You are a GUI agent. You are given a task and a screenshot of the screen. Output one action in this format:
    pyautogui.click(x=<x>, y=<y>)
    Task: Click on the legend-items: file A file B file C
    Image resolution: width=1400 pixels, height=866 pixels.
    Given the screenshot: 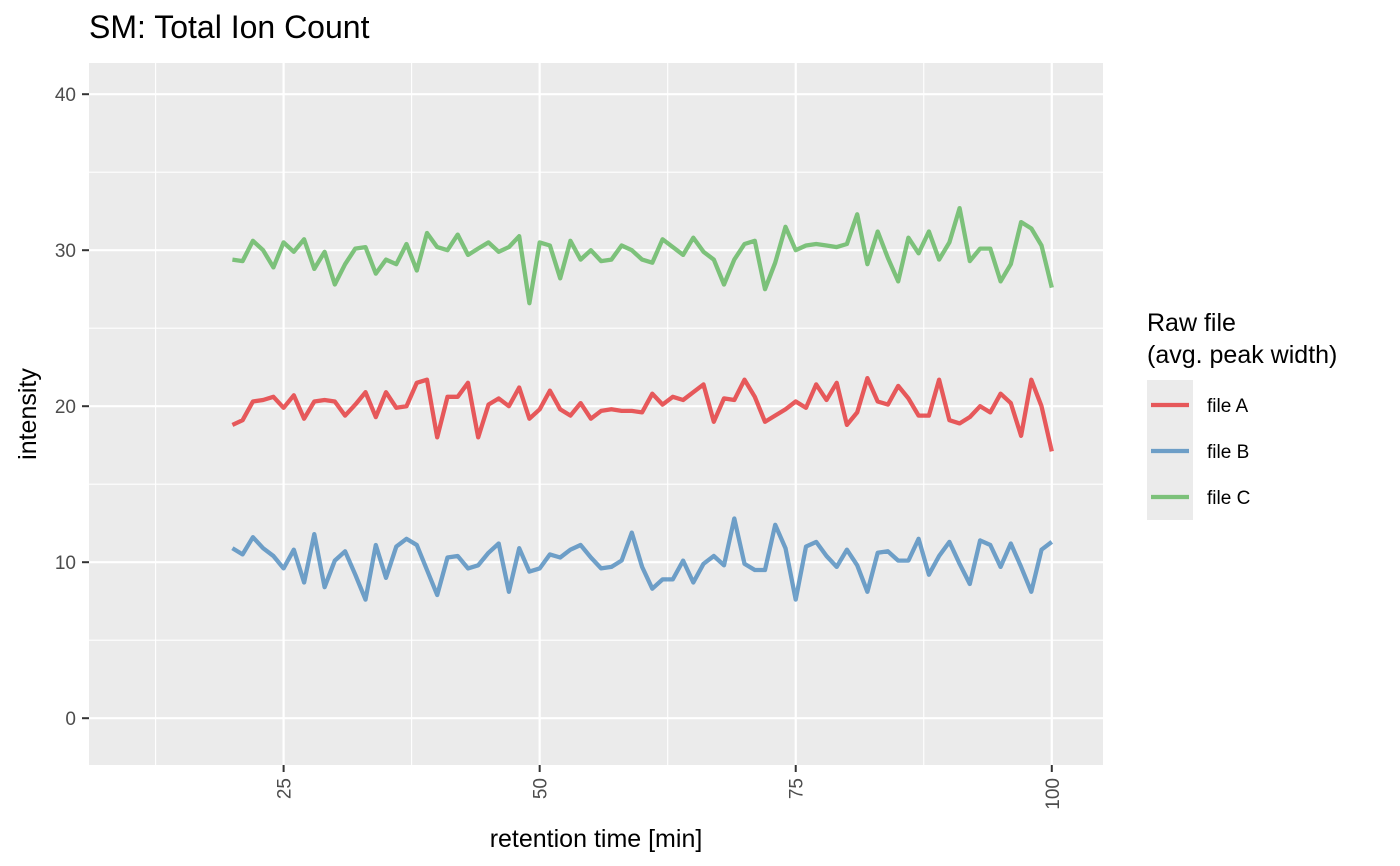 What is the action you would take?
    pyautogui.click(x=1200, y=452)
    